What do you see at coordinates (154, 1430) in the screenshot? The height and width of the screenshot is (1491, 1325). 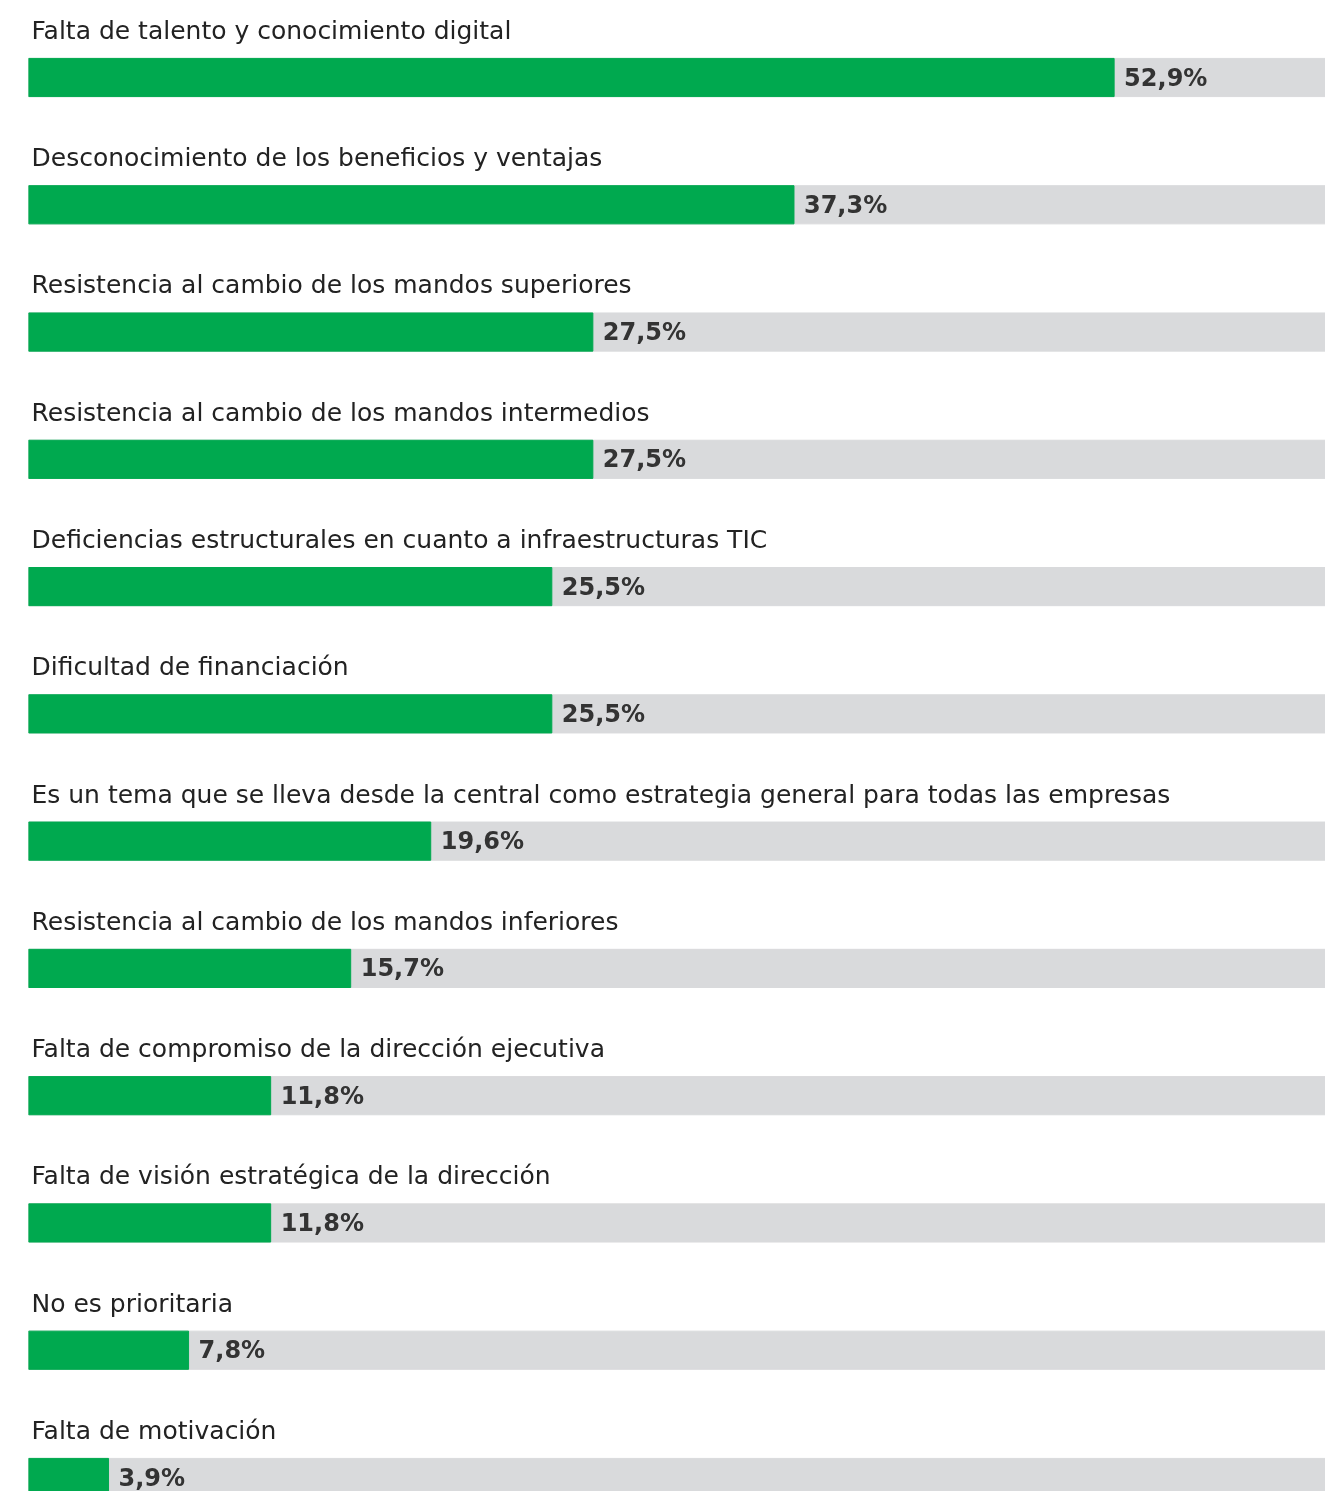 I see `y-tick-label: Falta de motivación` at bounding box center [154, 1430].